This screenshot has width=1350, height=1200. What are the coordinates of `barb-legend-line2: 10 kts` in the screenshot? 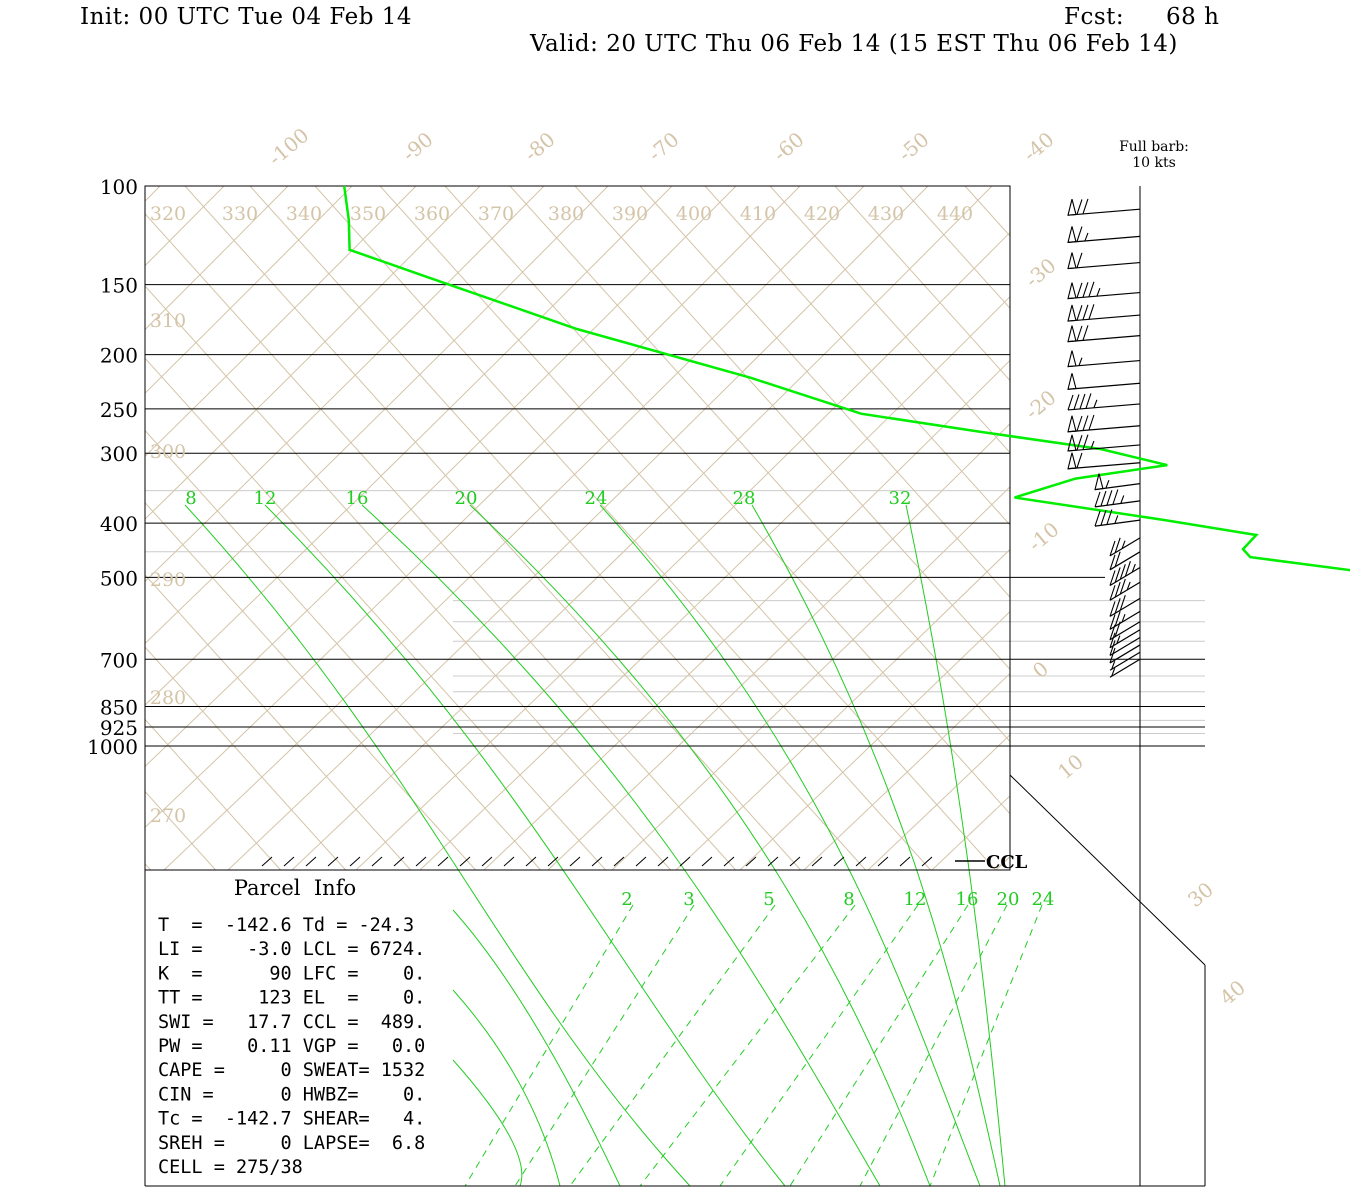 It's located at (1154, 163).